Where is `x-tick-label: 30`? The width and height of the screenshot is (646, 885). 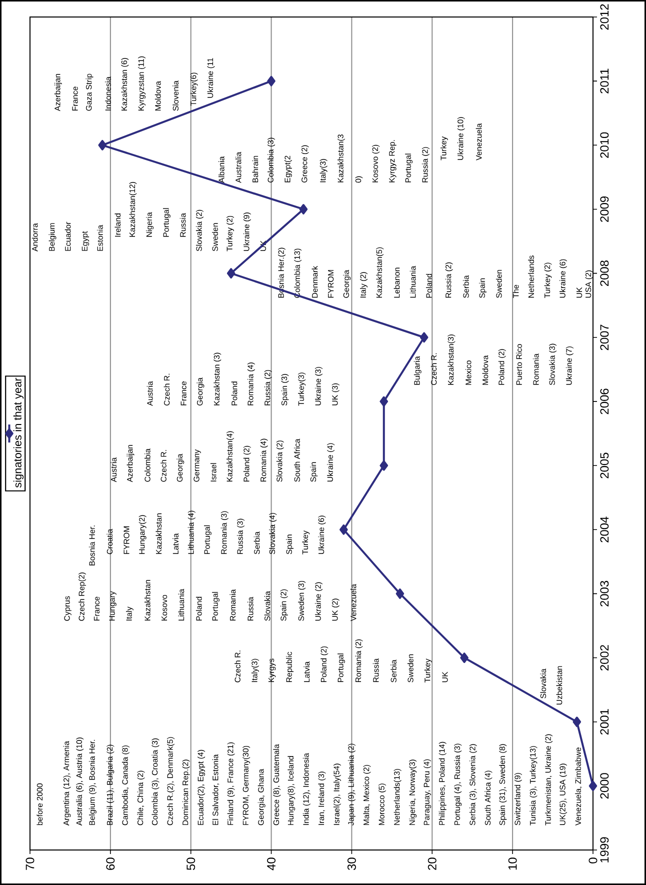
x-tick-label: 30 is located at coordinates (351, 864).